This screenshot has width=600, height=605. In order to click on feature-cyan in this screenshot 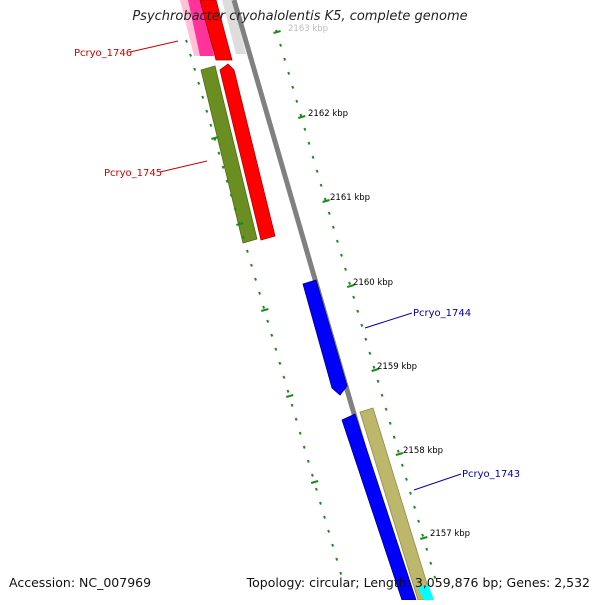, I will do `click(426, 592)`.